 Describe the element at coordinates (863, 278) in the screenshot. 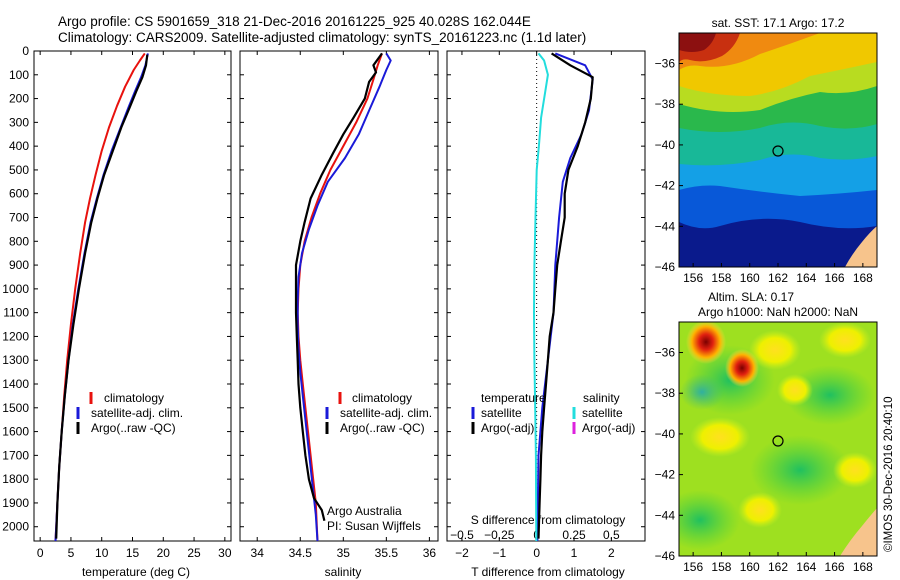

I see `map-x-tick-label: 168` at that location.